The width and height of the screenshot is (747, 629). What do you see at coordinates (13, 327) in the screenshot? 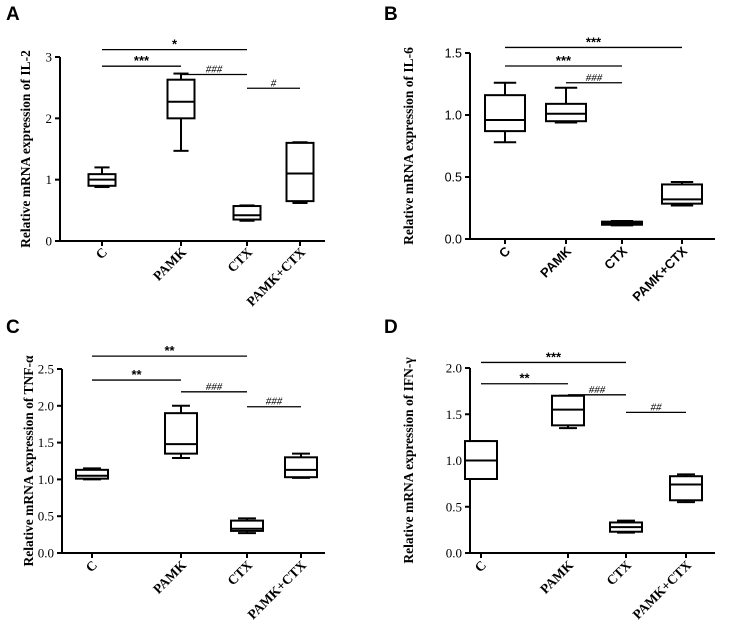
I see `panel-letter: C` at bounding box center [13, 327].